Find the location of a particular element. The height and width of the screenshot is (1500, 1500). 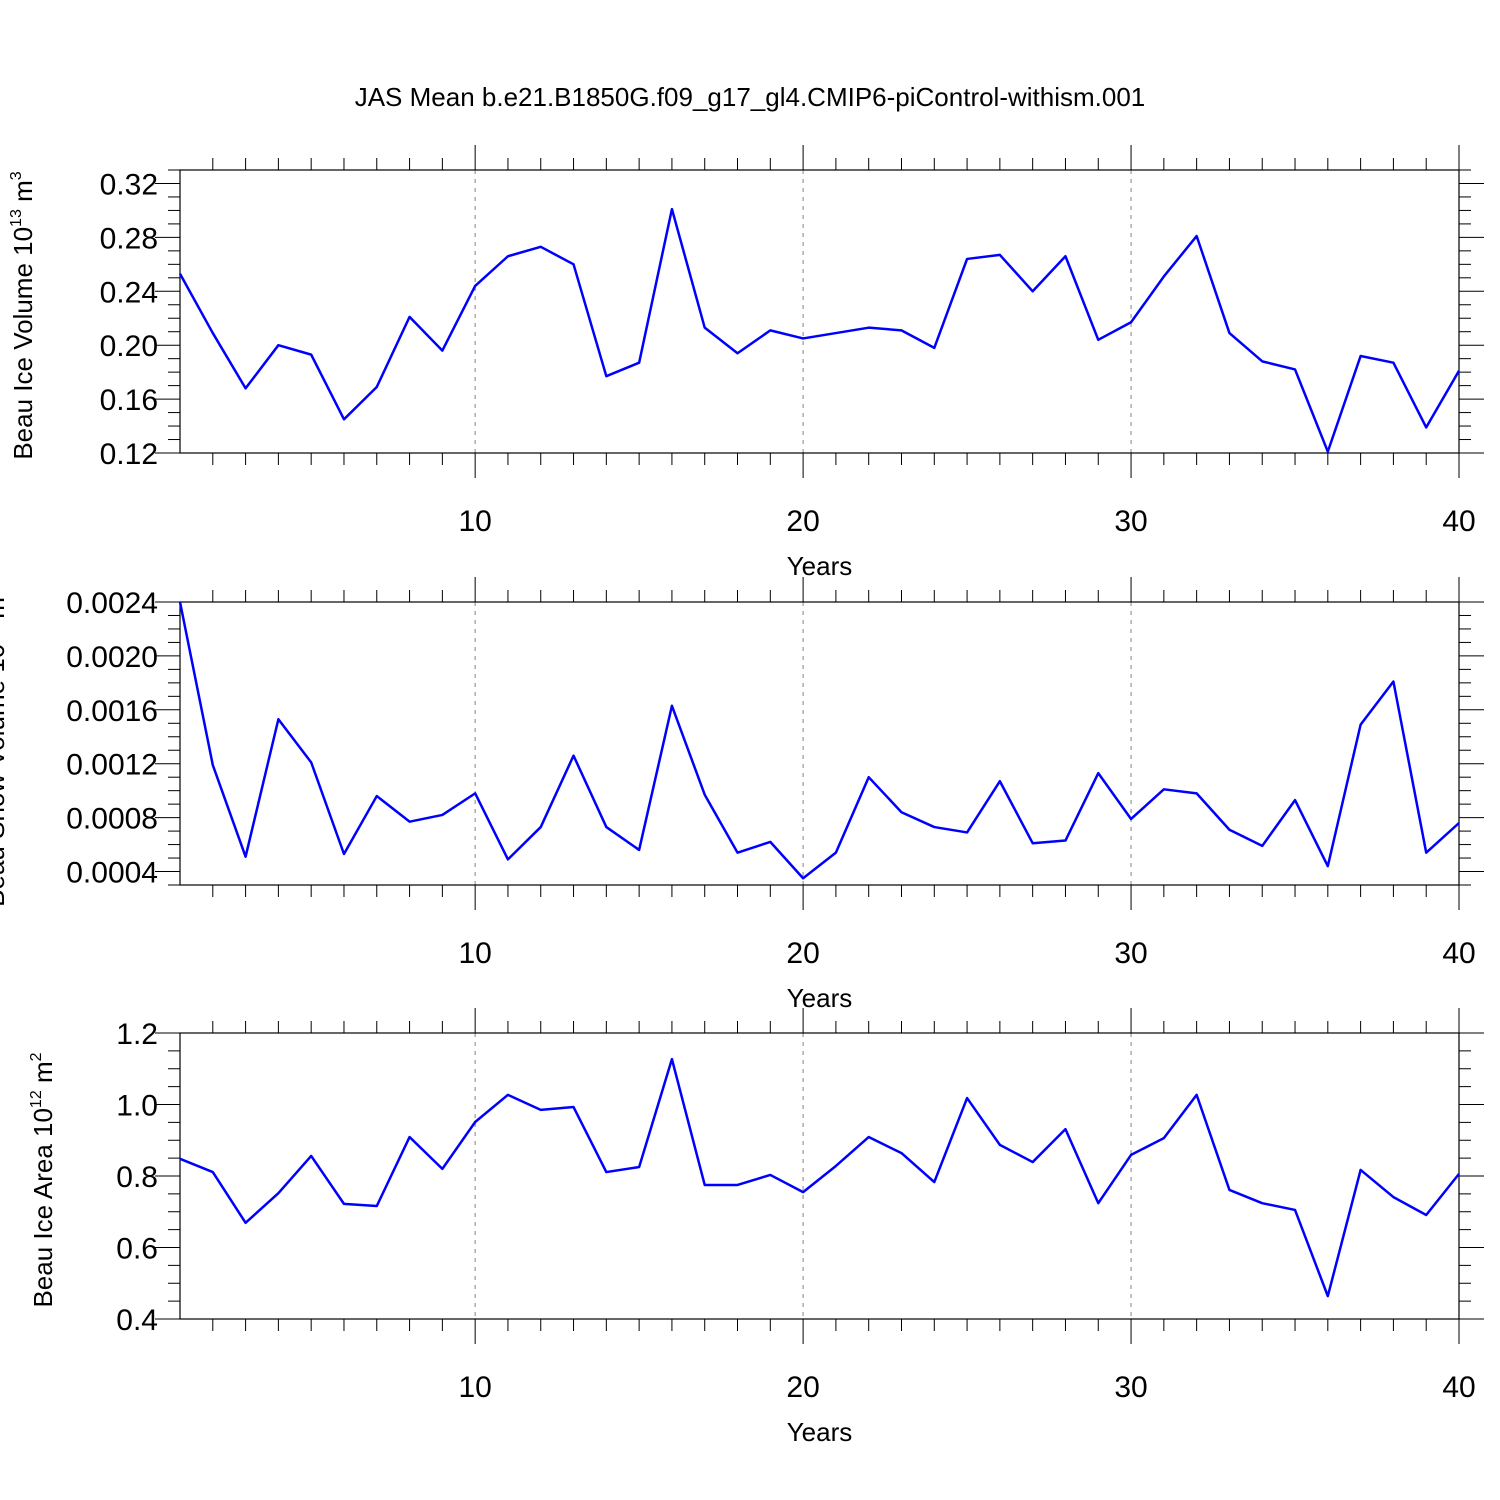

y-axis-label: Beau Ice Volume 1013 m3 is located at coordinates (23, 315).